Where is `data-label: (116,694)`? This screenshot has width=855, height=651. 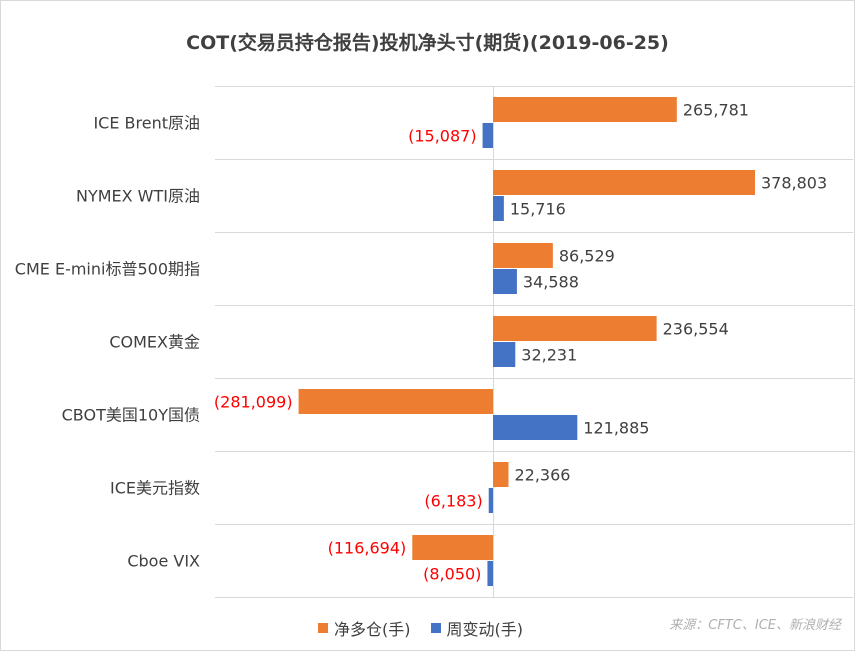 data-label: (116,694) is located at coordinates (367, 548).